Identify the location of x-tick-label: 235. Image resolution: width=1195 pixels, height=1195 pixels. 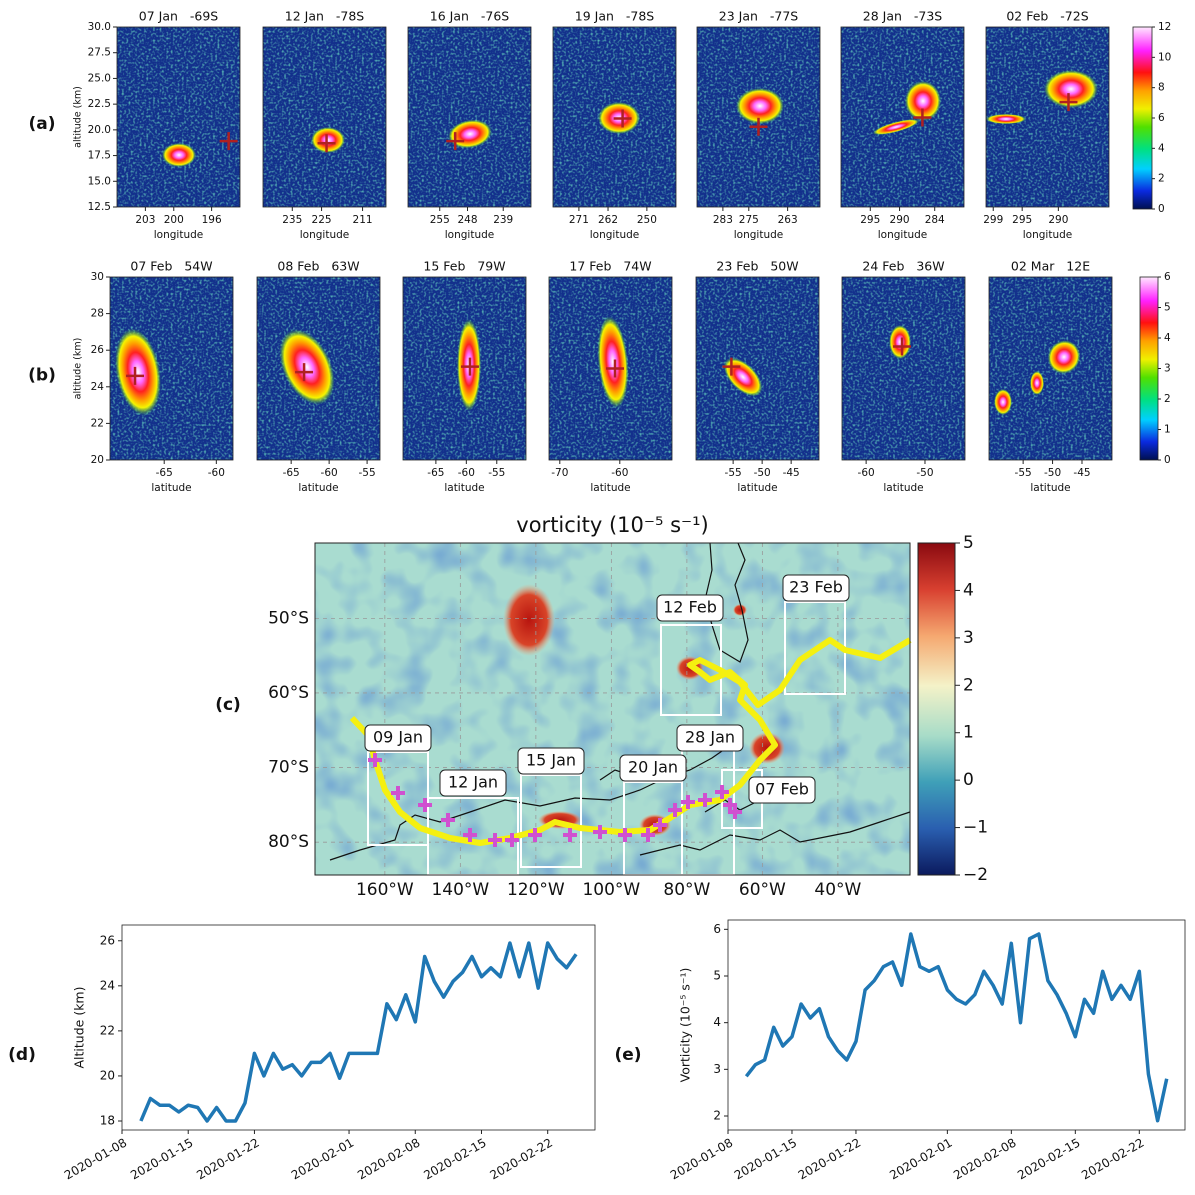
(292, 220).